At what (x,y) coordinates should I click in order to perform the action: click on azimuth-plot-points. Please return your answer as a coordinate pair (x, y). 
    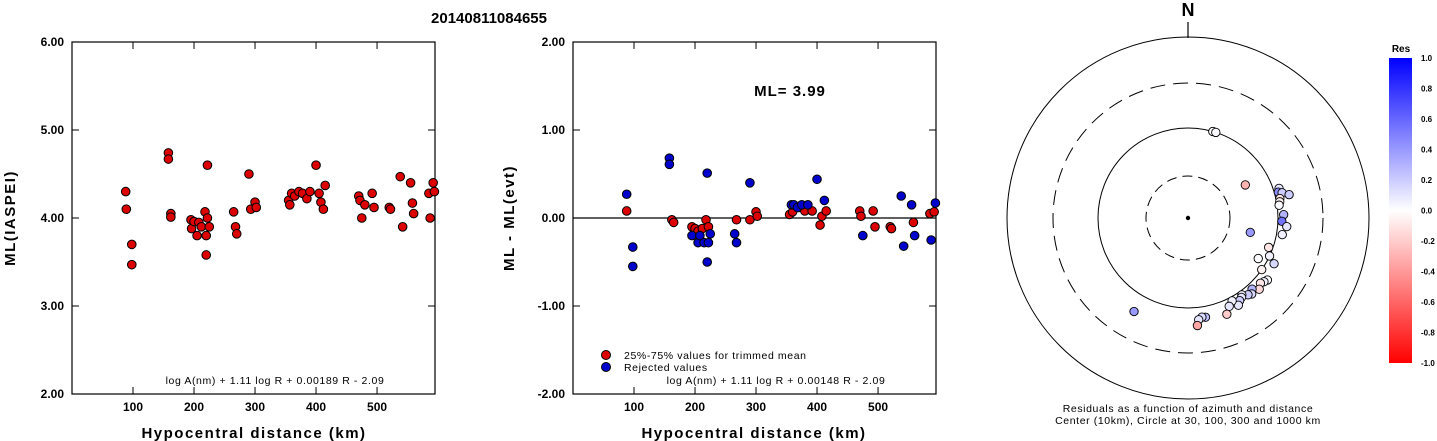
    Looking at the image, I should click on (1211, 228).